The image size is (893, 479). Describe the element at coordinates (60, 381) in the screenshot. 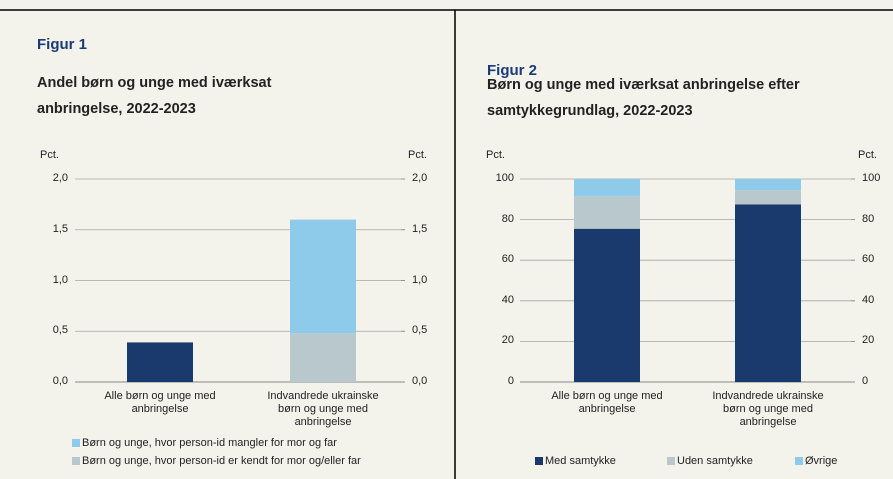

I see `y-tick-label: 0,0` at that location.